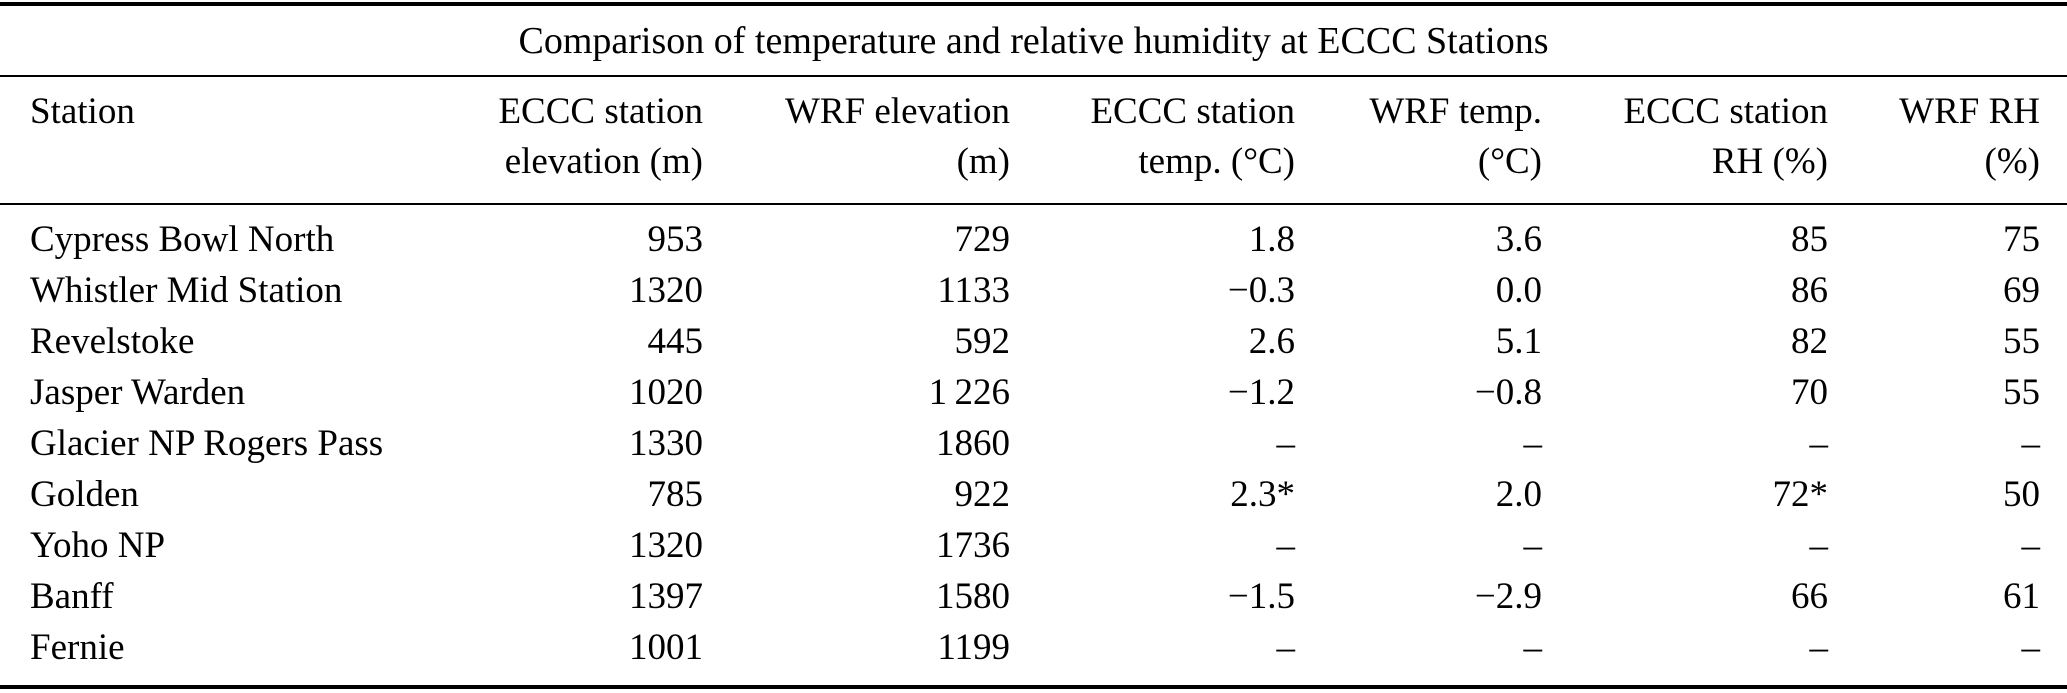 This screenshot has height=693, width=2067. What do you see at coordinates (1809, 239) in the screenshot?
I see `eccc-rh-cell: 85` at bounding box center [1809, 239].